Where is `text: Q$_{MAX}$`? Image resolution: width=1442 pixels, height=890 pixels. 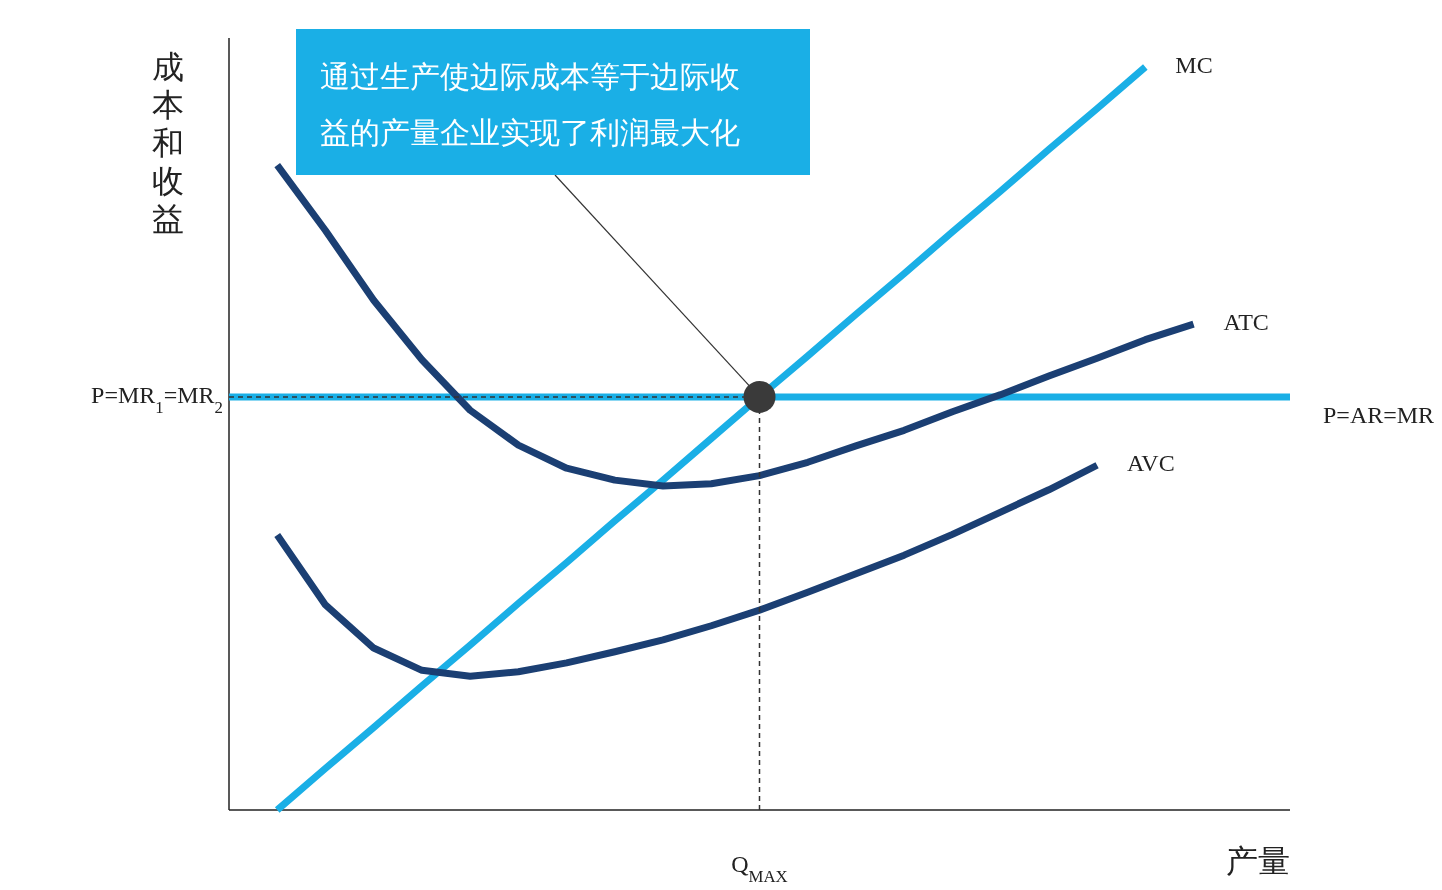
text: Q$_{MAX}$ is located at coordinates (759, 868).